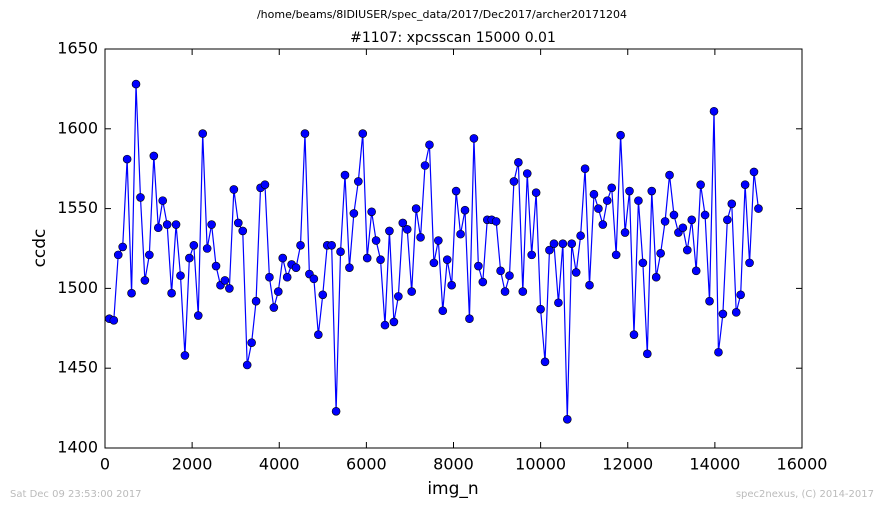  I want to click on y-tick-label: 1500, so click(77, 287).